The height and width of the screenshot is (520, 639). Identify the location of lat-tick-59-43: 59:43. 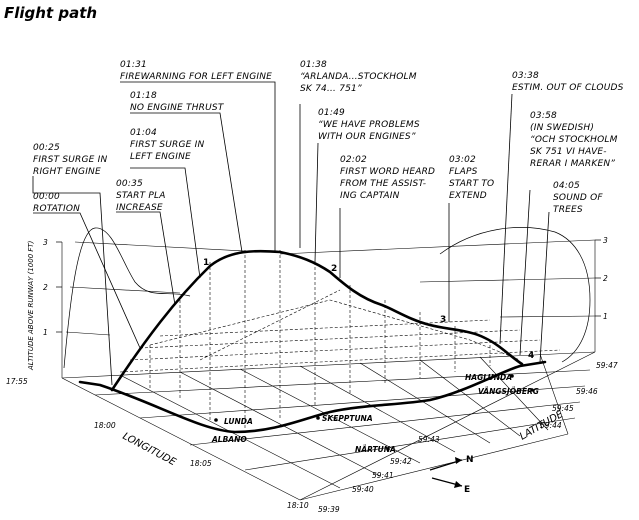
(429, 439).